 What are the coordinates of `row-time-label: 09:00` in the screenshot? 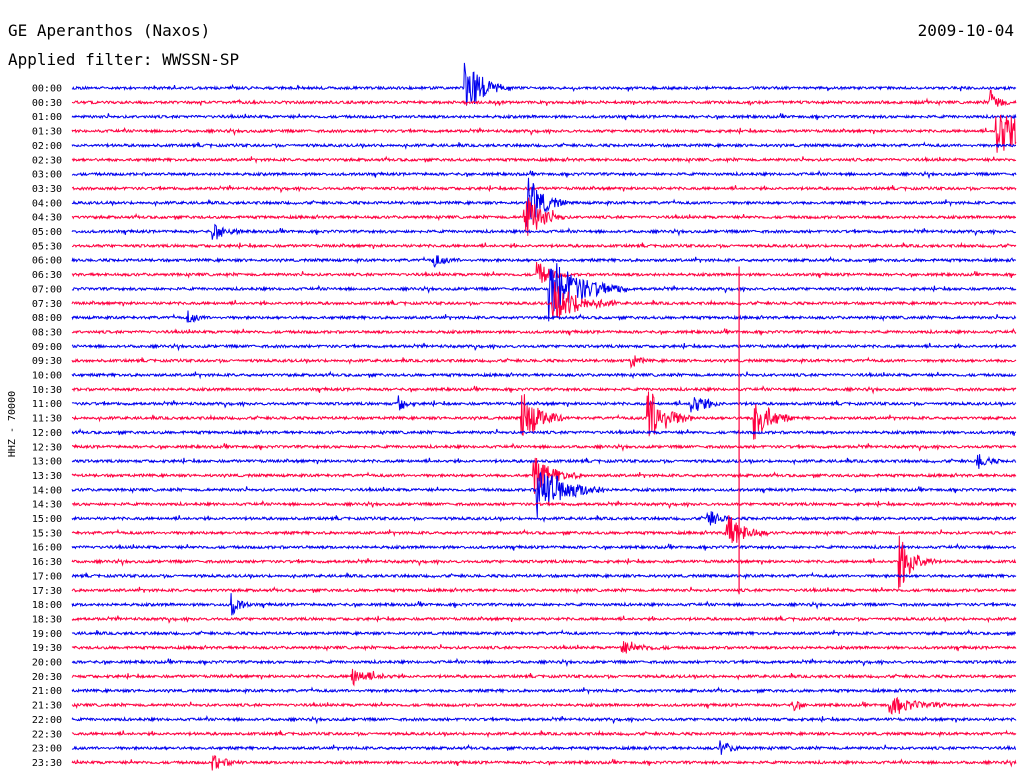 It's located at (47, 347).